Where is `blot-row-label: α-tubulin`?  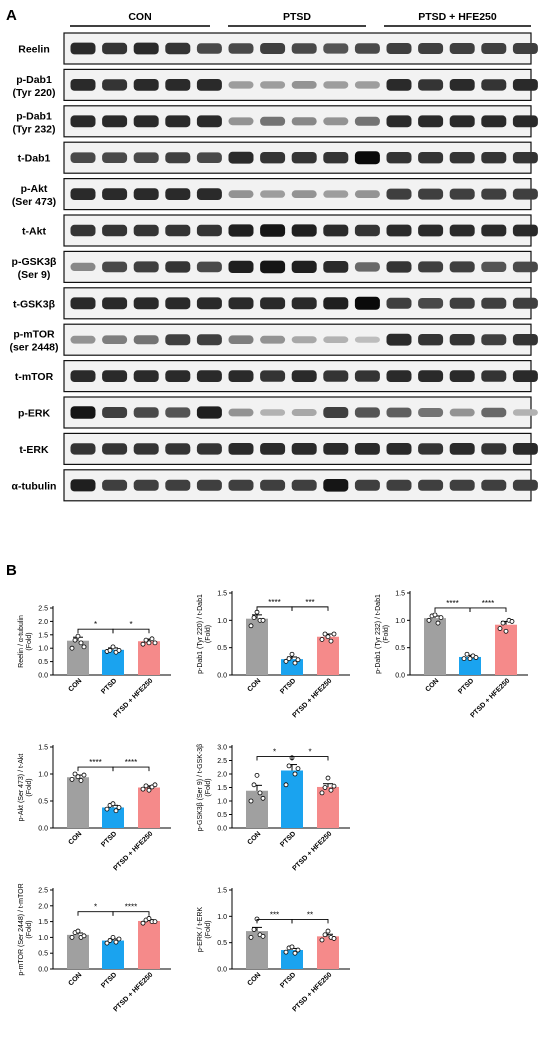 blot-row-label: α-tubulin is located at coordinates (34, 486).